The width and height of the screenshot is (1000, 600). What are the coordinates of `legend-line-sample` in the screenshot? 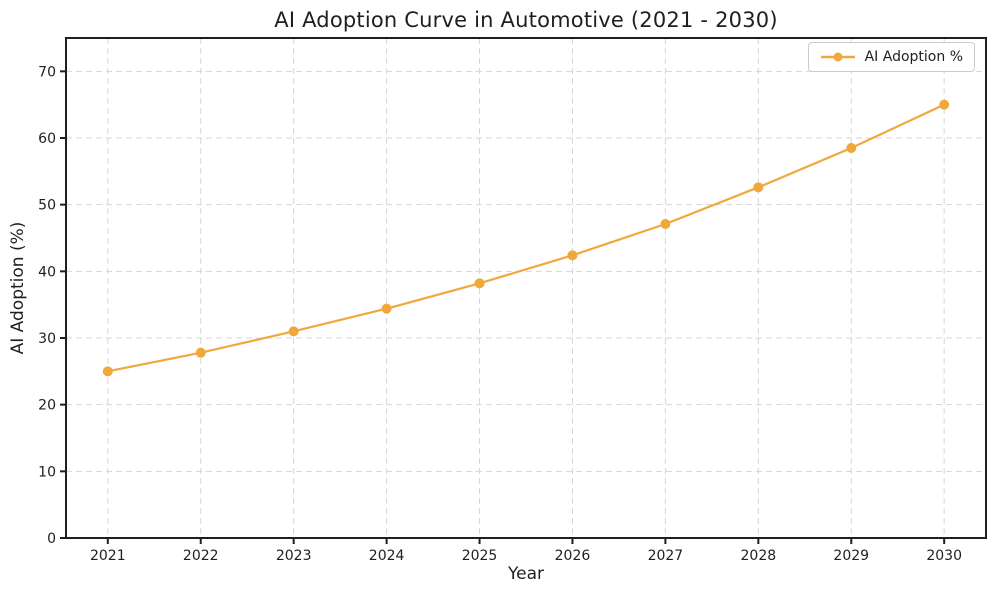 It's located at (837, 57).